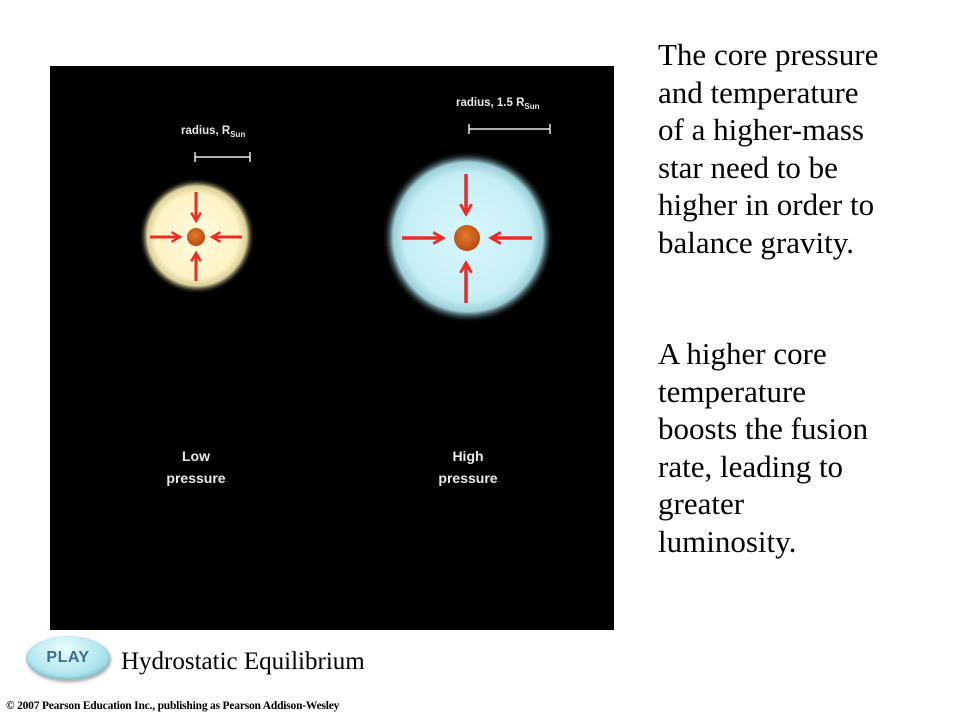  Describe the element at coordinates (213, 132) in the screenshot. I see `left-radius-label: radius, RSun` at that location.